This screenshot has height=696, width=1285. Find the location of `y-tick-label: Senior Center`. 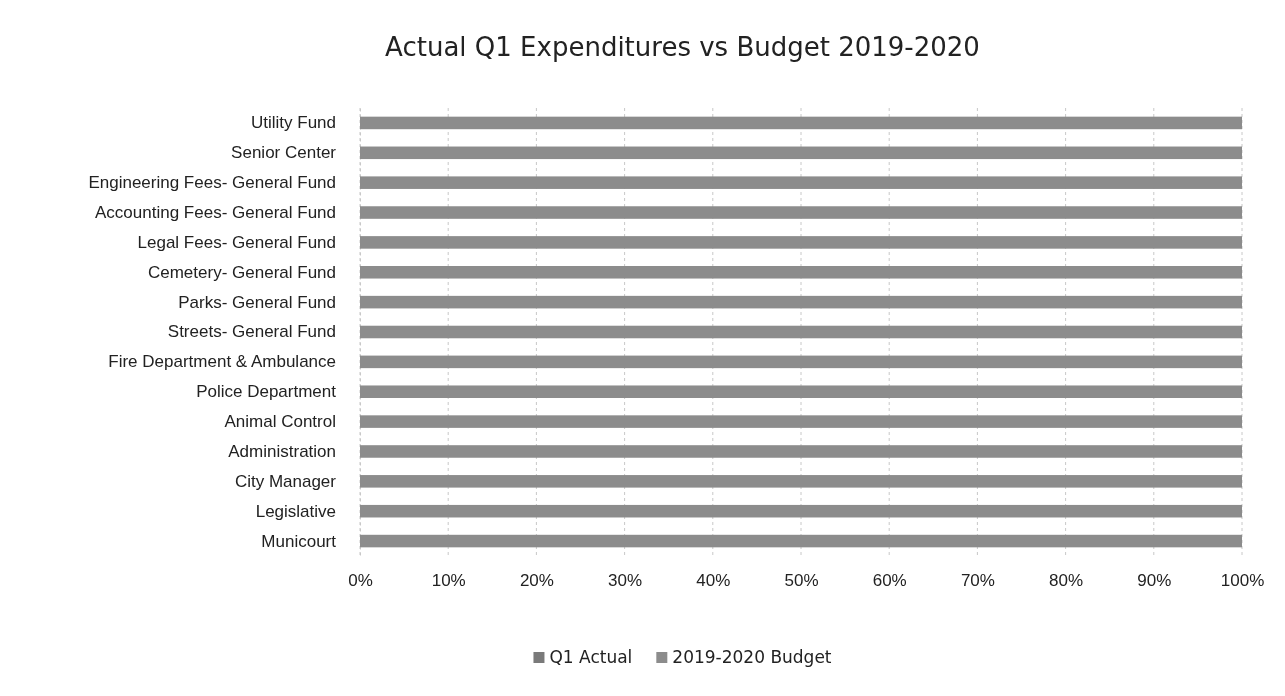

y-tick-label: Senior Center is located at coordinates (284, 153).